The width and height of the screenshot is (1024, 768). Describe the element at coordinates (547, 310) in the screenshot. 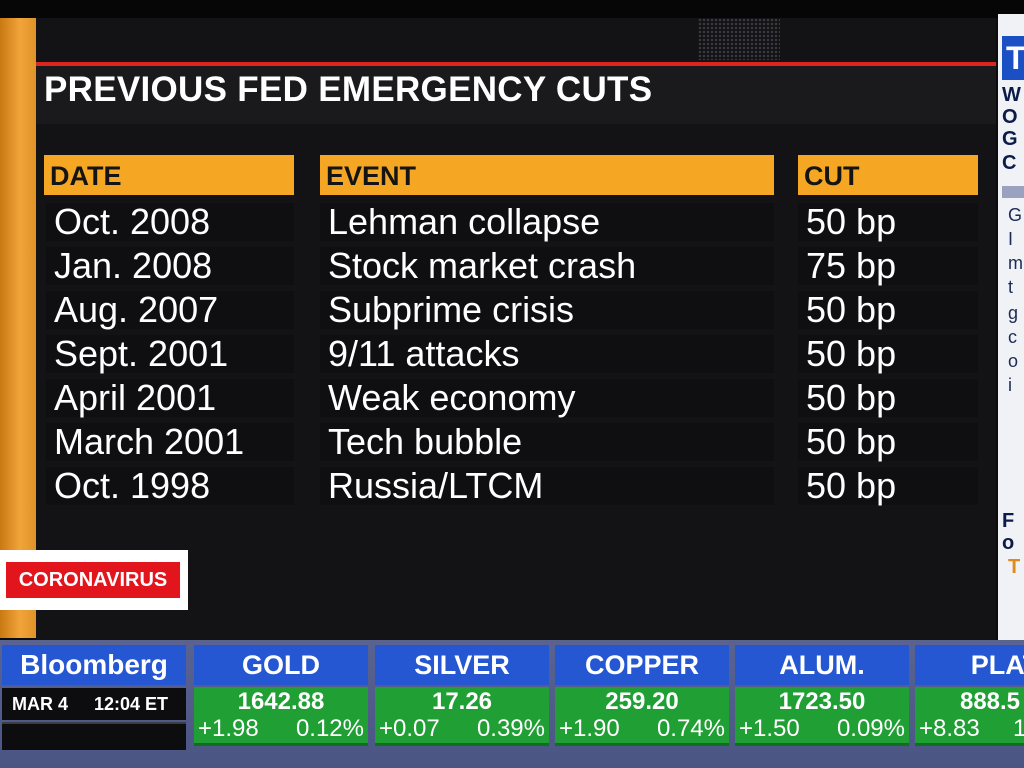

I see `cell-event: Subprime crisis` at that location.